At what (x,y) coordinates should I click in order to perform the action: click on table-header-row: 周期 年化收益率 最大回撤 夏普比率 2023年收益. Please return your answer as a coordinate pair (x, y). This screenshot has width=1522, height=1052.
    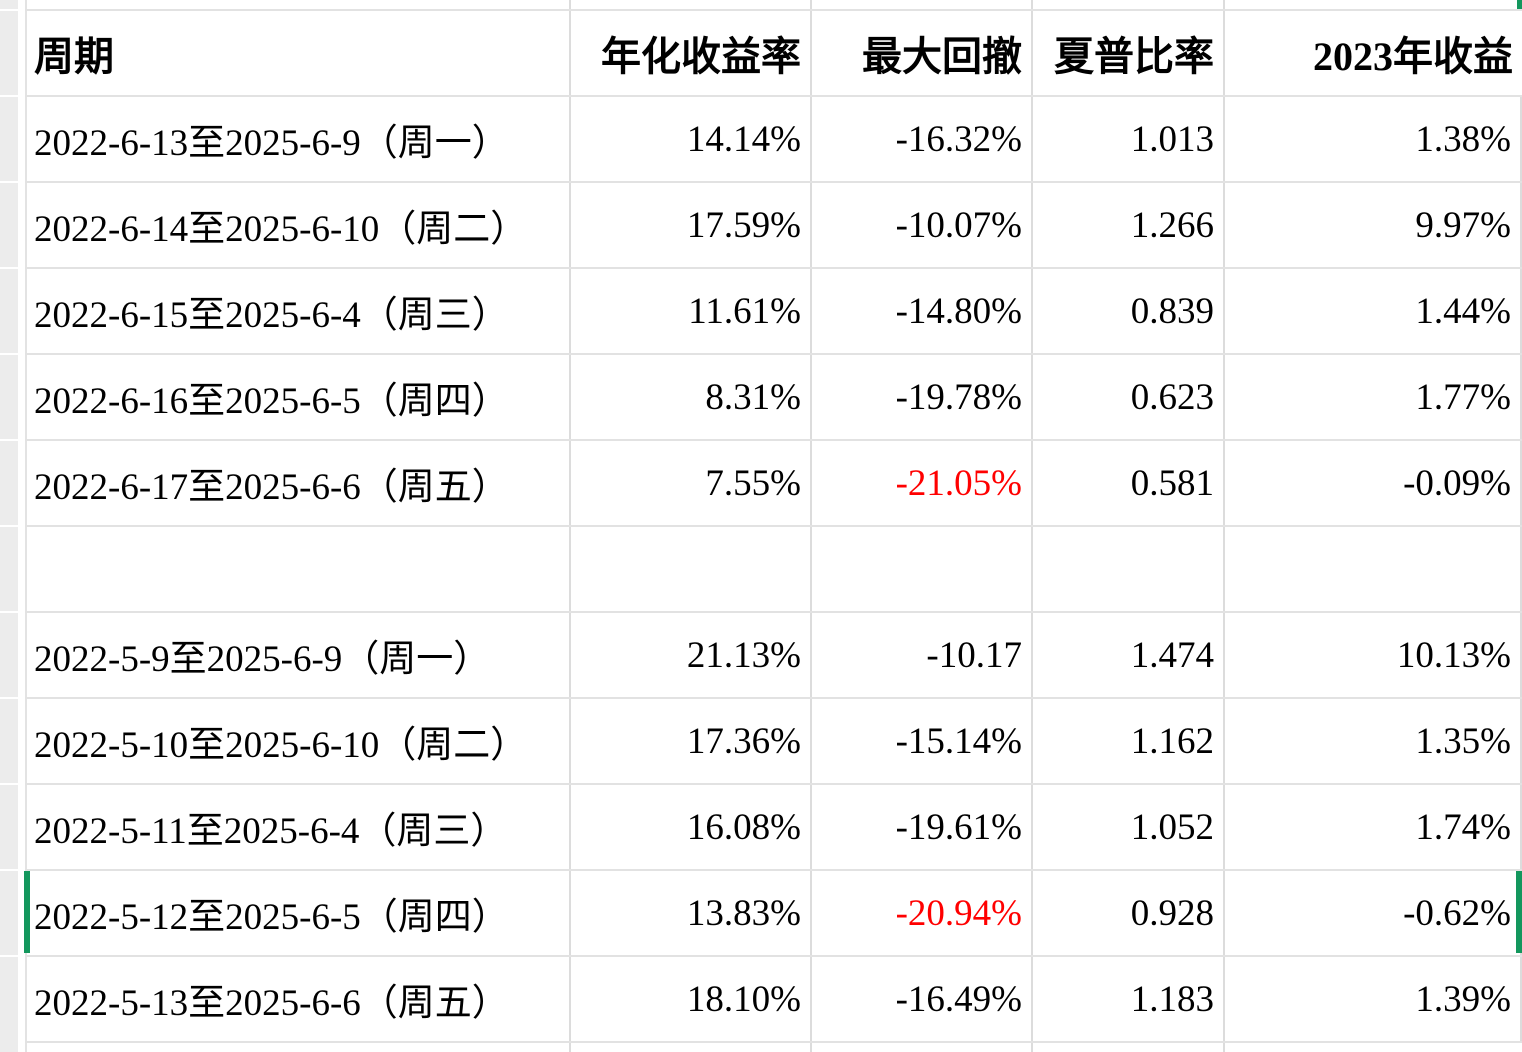
    Looking at the image, I should click on (773, 54).